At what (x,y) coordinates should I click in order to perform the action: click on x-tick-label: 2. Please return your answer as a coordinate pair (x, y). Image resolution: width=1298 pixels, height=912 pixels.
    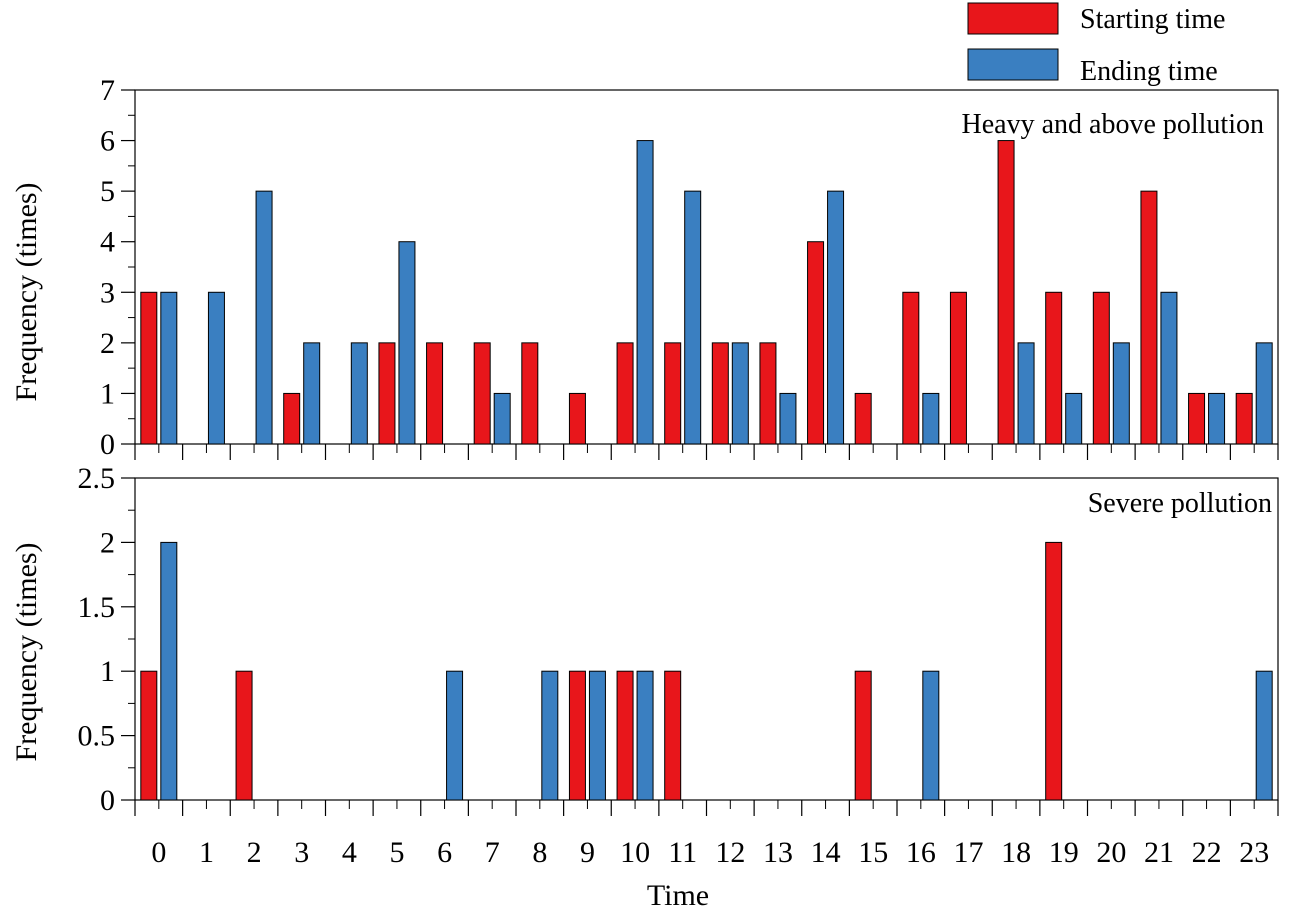
    Looking at the image, I should click on (254, 852).